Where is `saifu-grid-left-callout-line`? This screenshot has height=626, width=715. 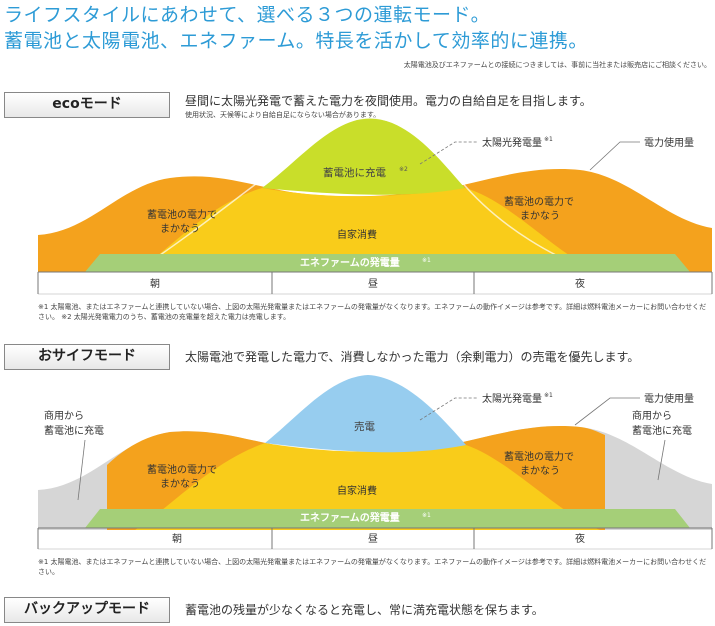
saifu-grid-left-callout-line is located at coordinates (81, 470).